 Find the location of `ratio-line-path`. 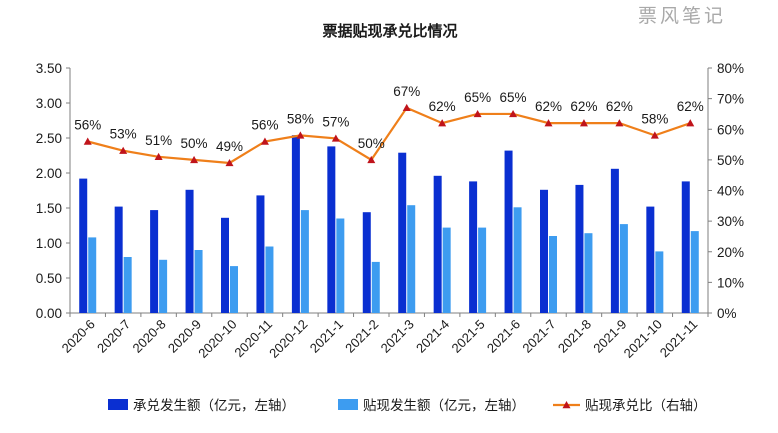

ratio-line-path is located at coordinates (389, 135).